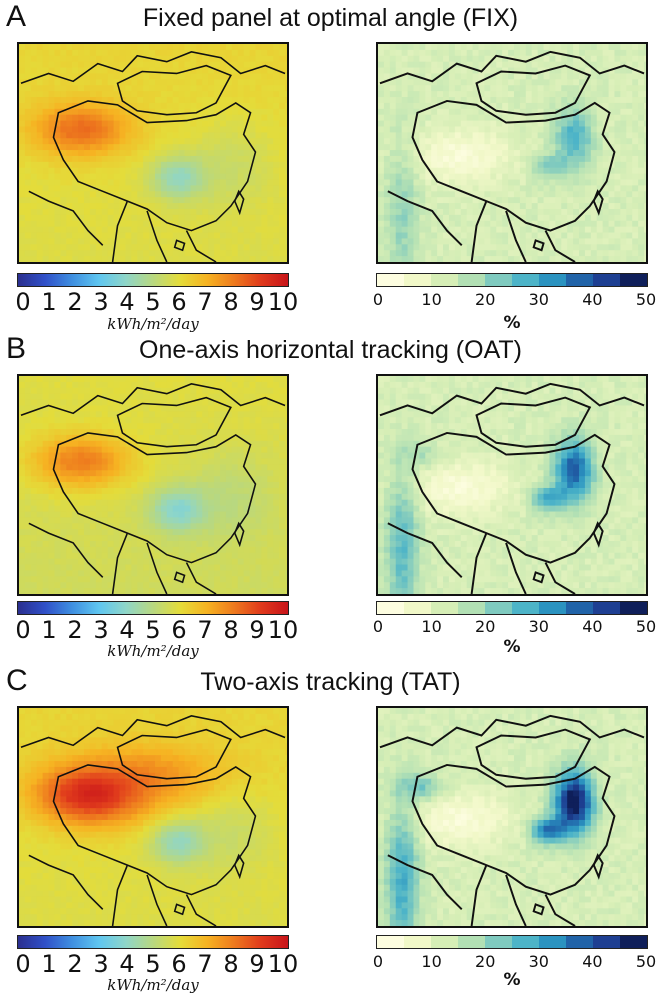 The height and width of the screenshot is (996, 661). Describe the element at coordinates (592, 961) in the screenshot. I see `colorbar-tick-label: 40` at that location.